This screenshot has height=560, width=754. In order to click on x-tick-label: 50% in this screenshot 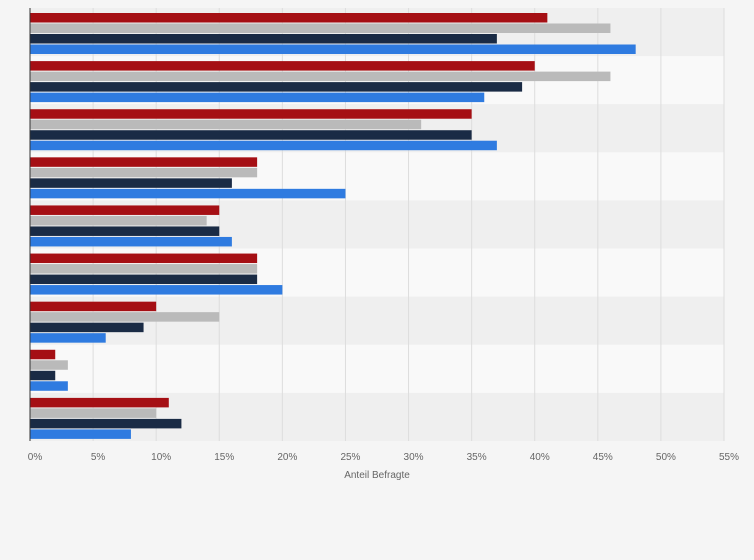, I will do `click(666, 457)`.